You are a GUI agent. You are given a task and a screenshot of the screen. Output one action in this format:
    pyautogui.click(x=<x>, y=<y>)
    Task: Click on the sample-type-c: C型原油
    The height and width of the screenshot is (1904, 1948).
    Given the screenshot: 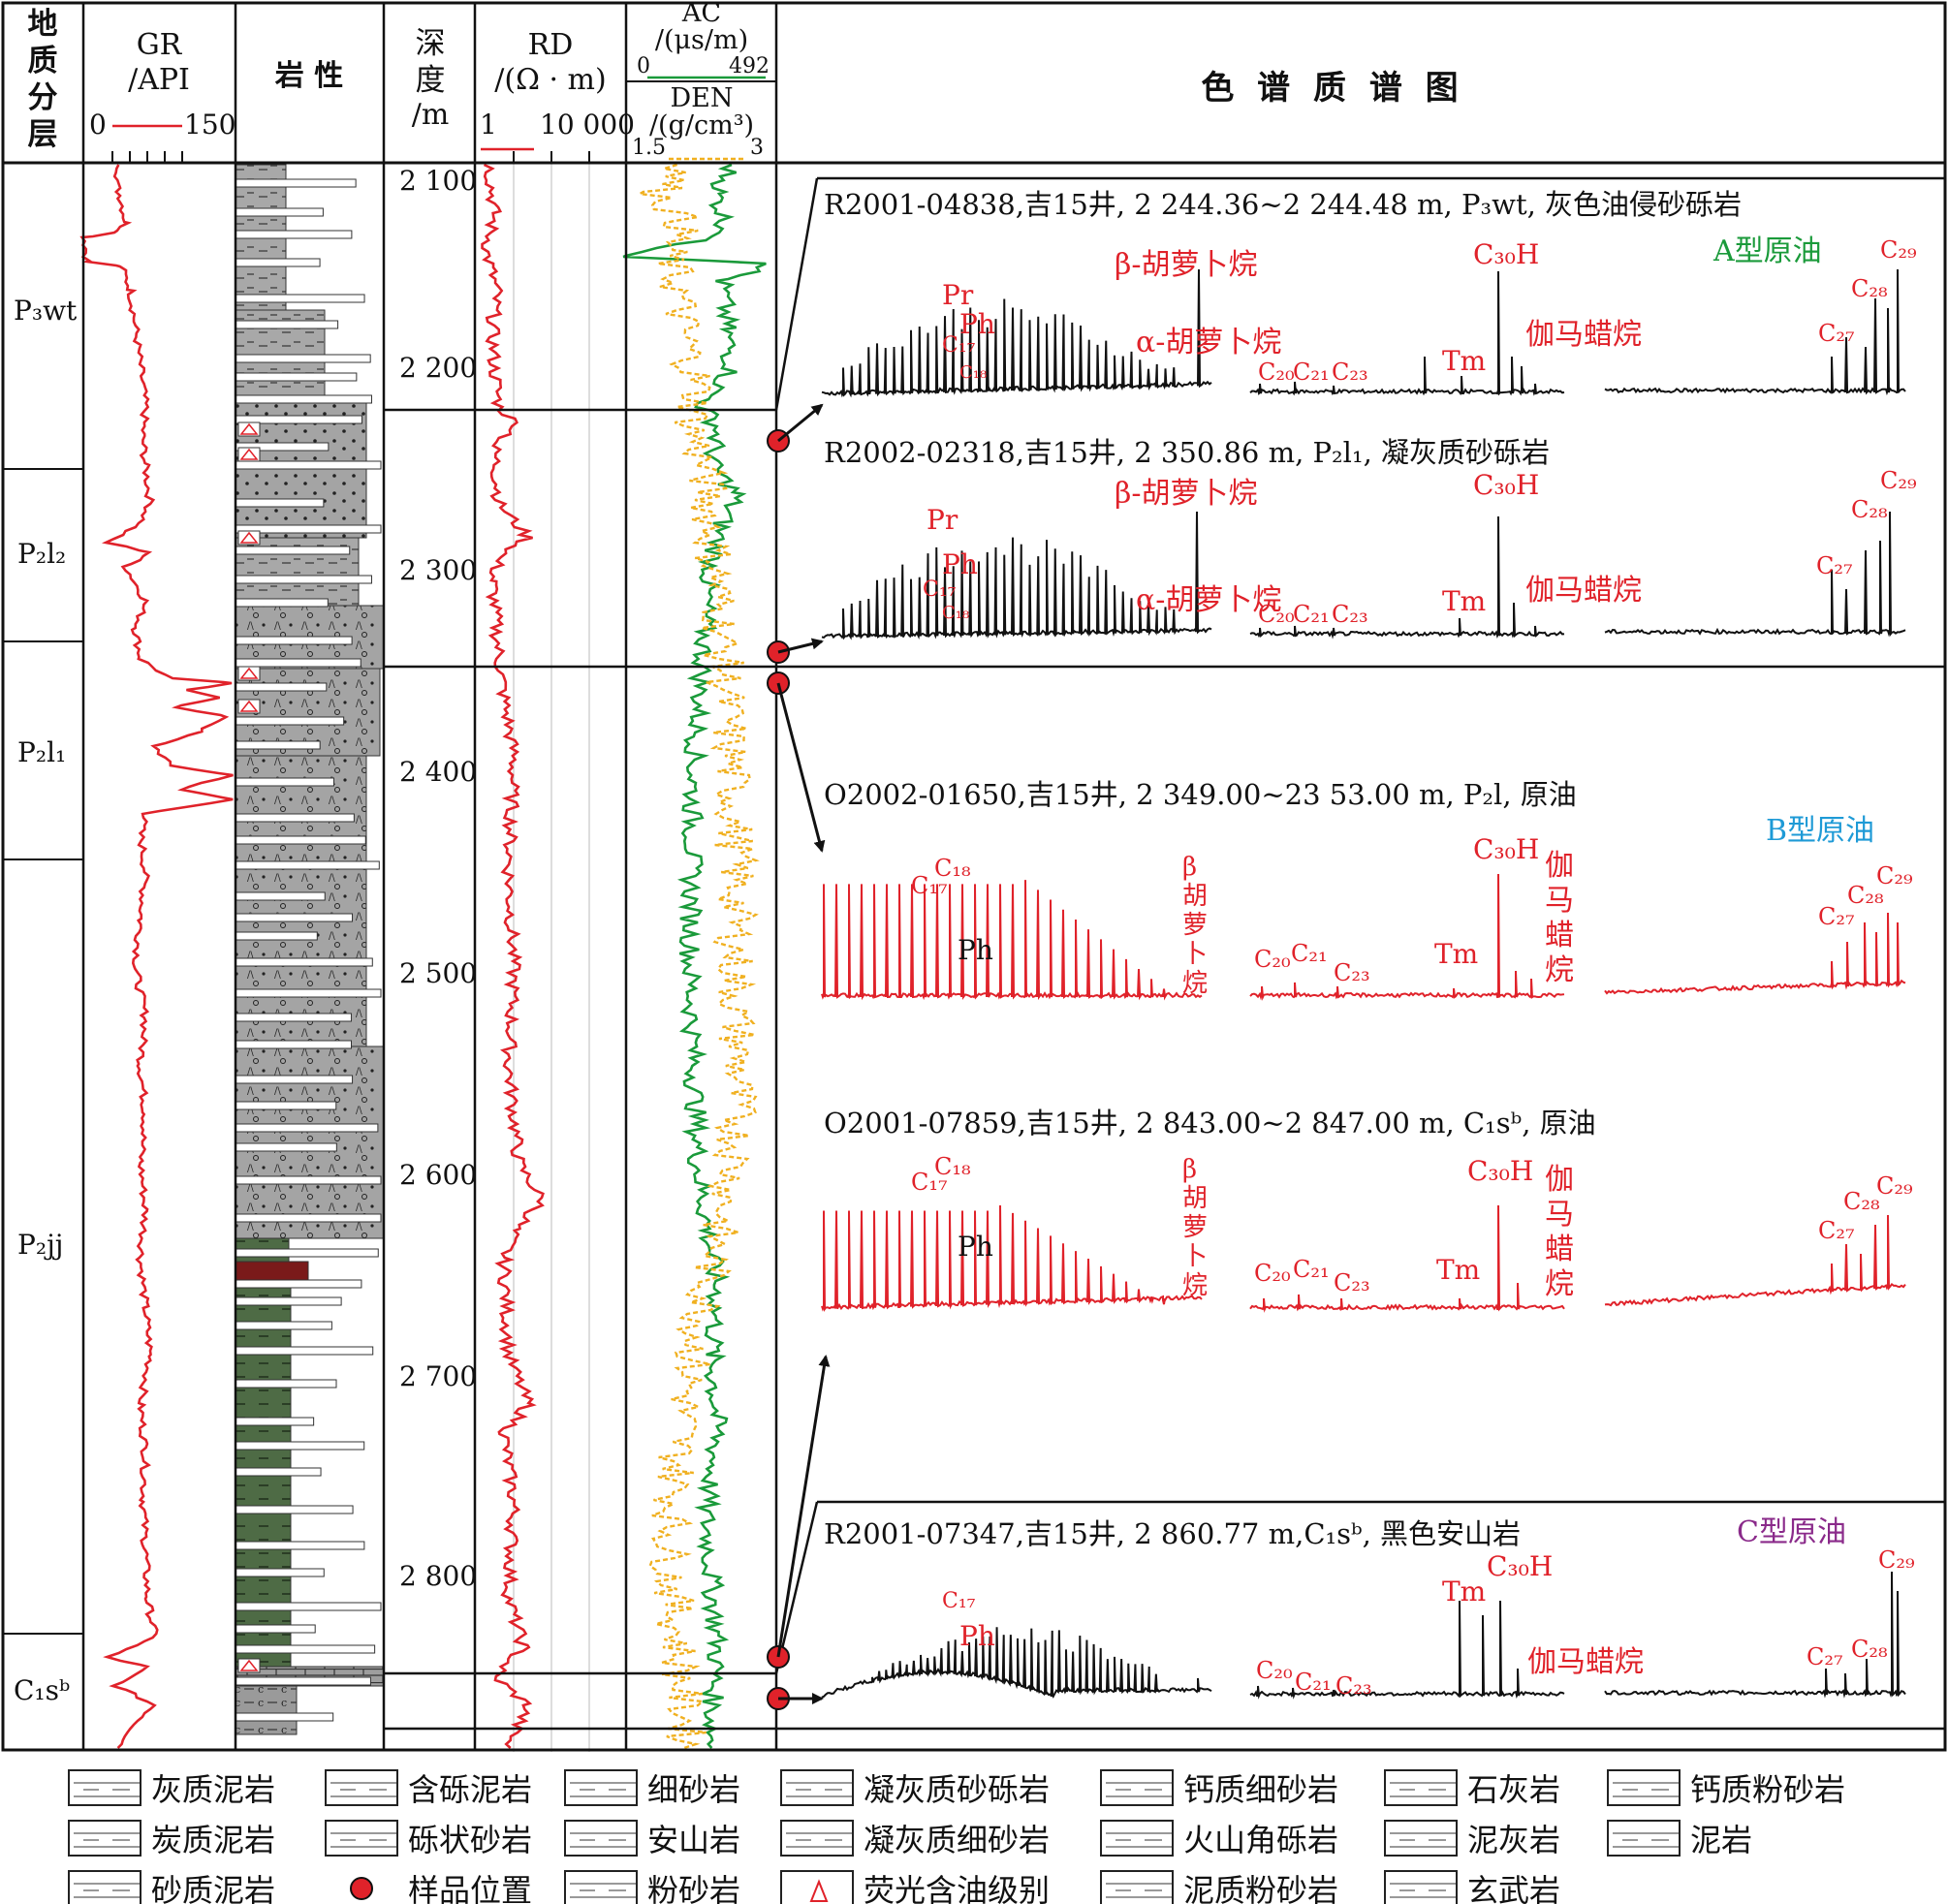 What is the action you would take?
    pyautogui.click(x=1791, y=1532)
    